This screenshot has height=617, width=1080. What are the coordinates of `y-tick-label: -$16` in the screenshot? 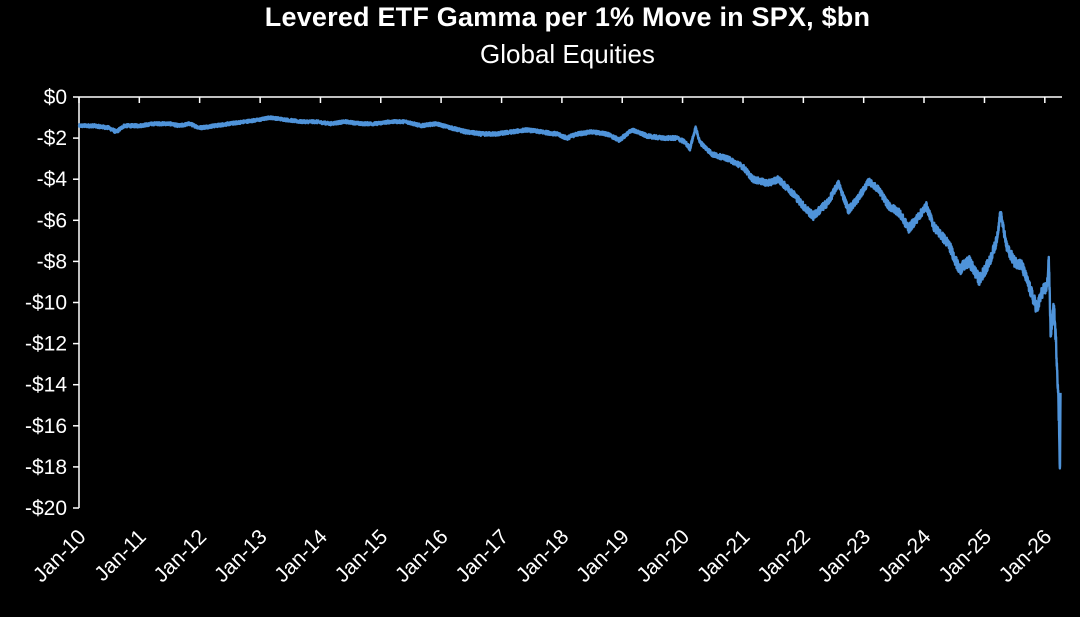 It's located at (46, 426).